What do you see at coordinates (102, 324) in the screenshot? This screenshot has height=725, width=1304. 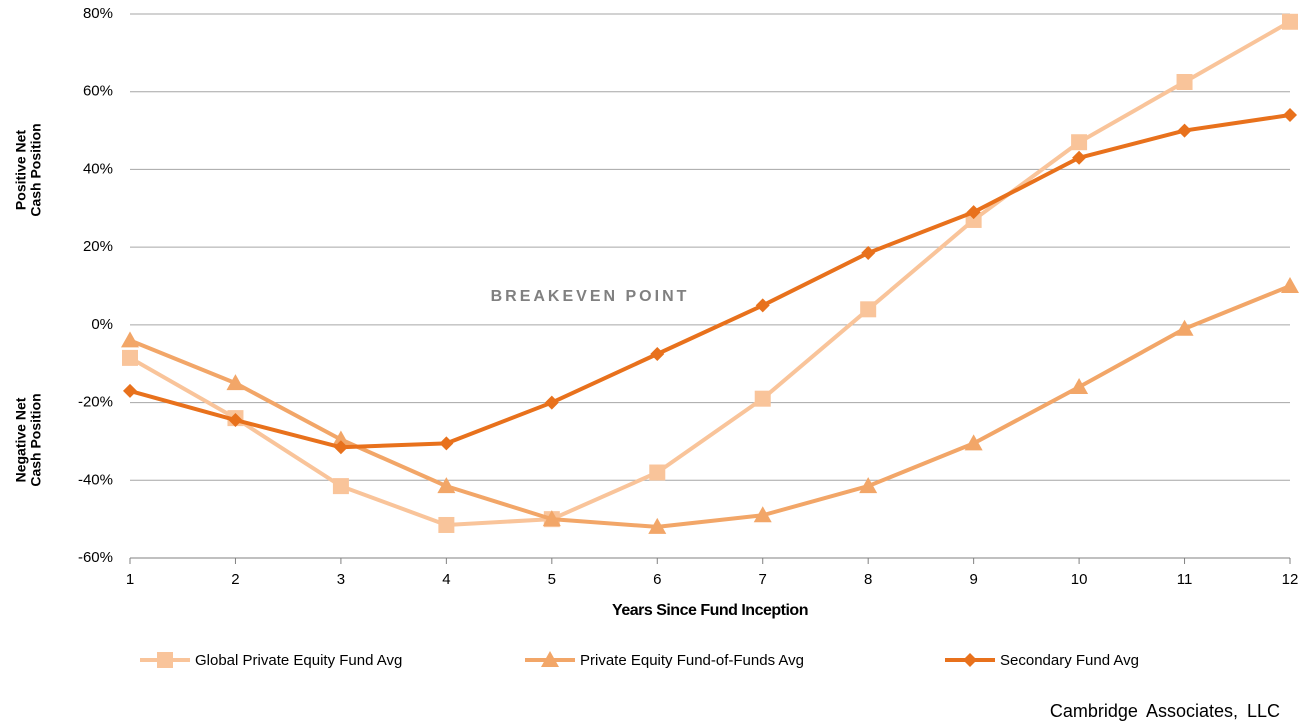 I see `y-tick-label: 0%` at bounding box center [102, 324].